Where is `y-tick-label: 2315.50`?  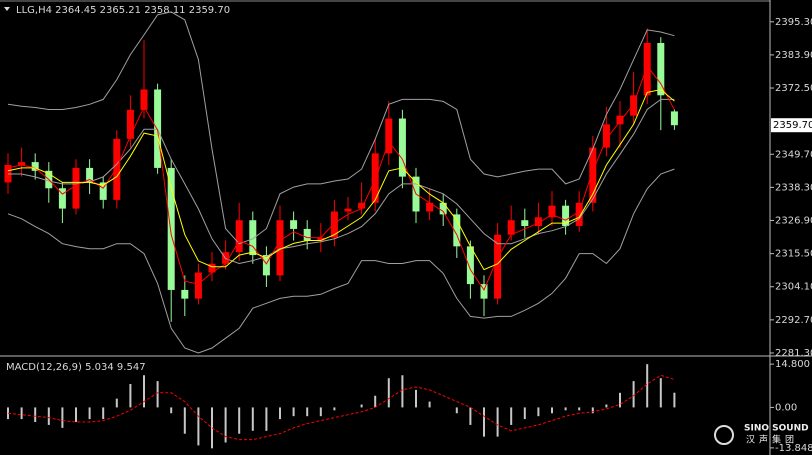 y-tick-label: 2315.50 is located at coordinates (793, 254).